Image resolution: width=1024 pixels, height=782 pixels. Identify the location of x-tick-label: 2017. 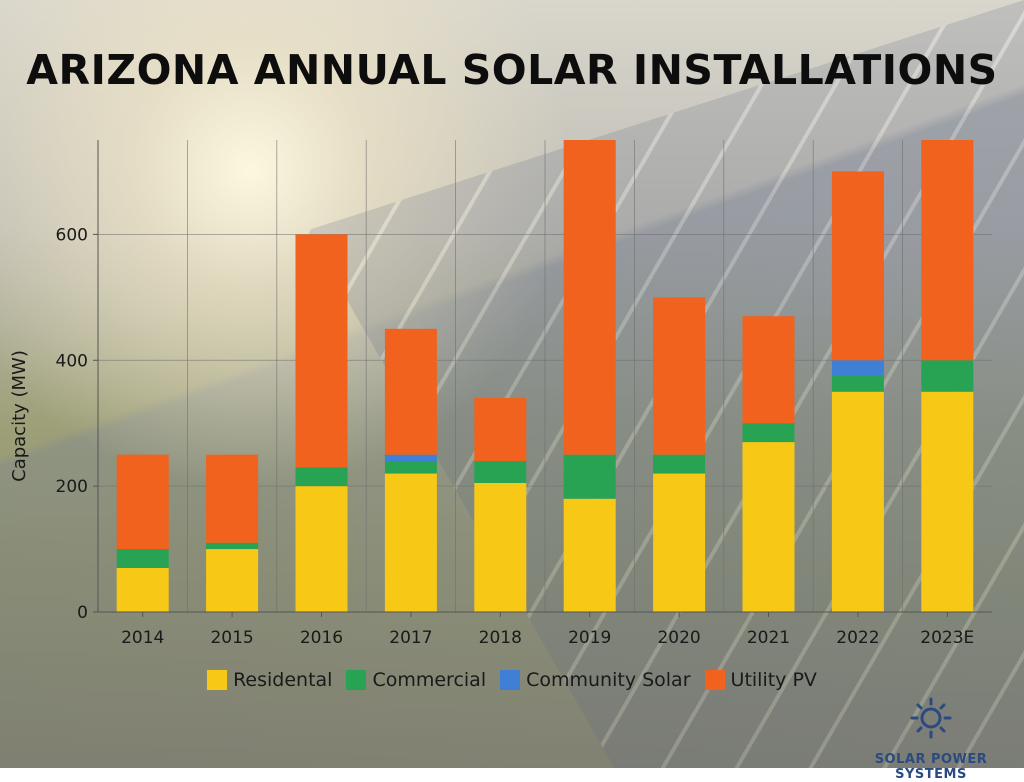
(410, 638).